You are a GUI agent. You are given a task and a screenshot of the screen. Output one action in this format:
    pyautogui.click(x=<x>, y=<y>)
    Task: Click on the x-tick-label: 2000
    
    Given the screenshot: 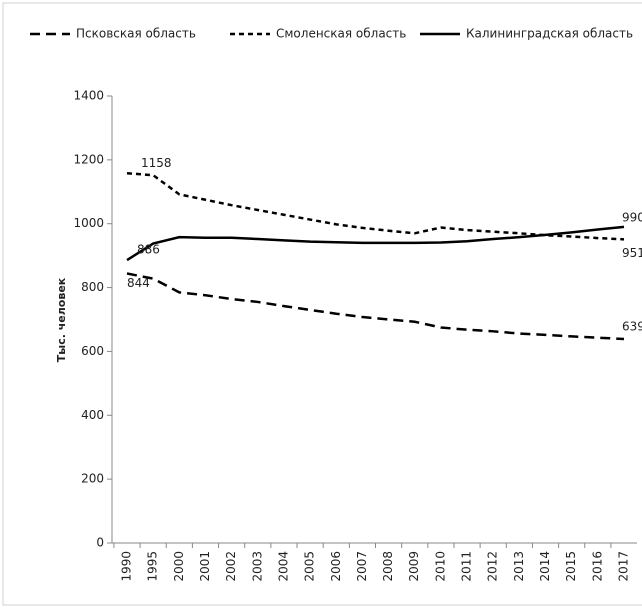 What is the action you would take?
    pyautogui.click(x=179, y=566)
    